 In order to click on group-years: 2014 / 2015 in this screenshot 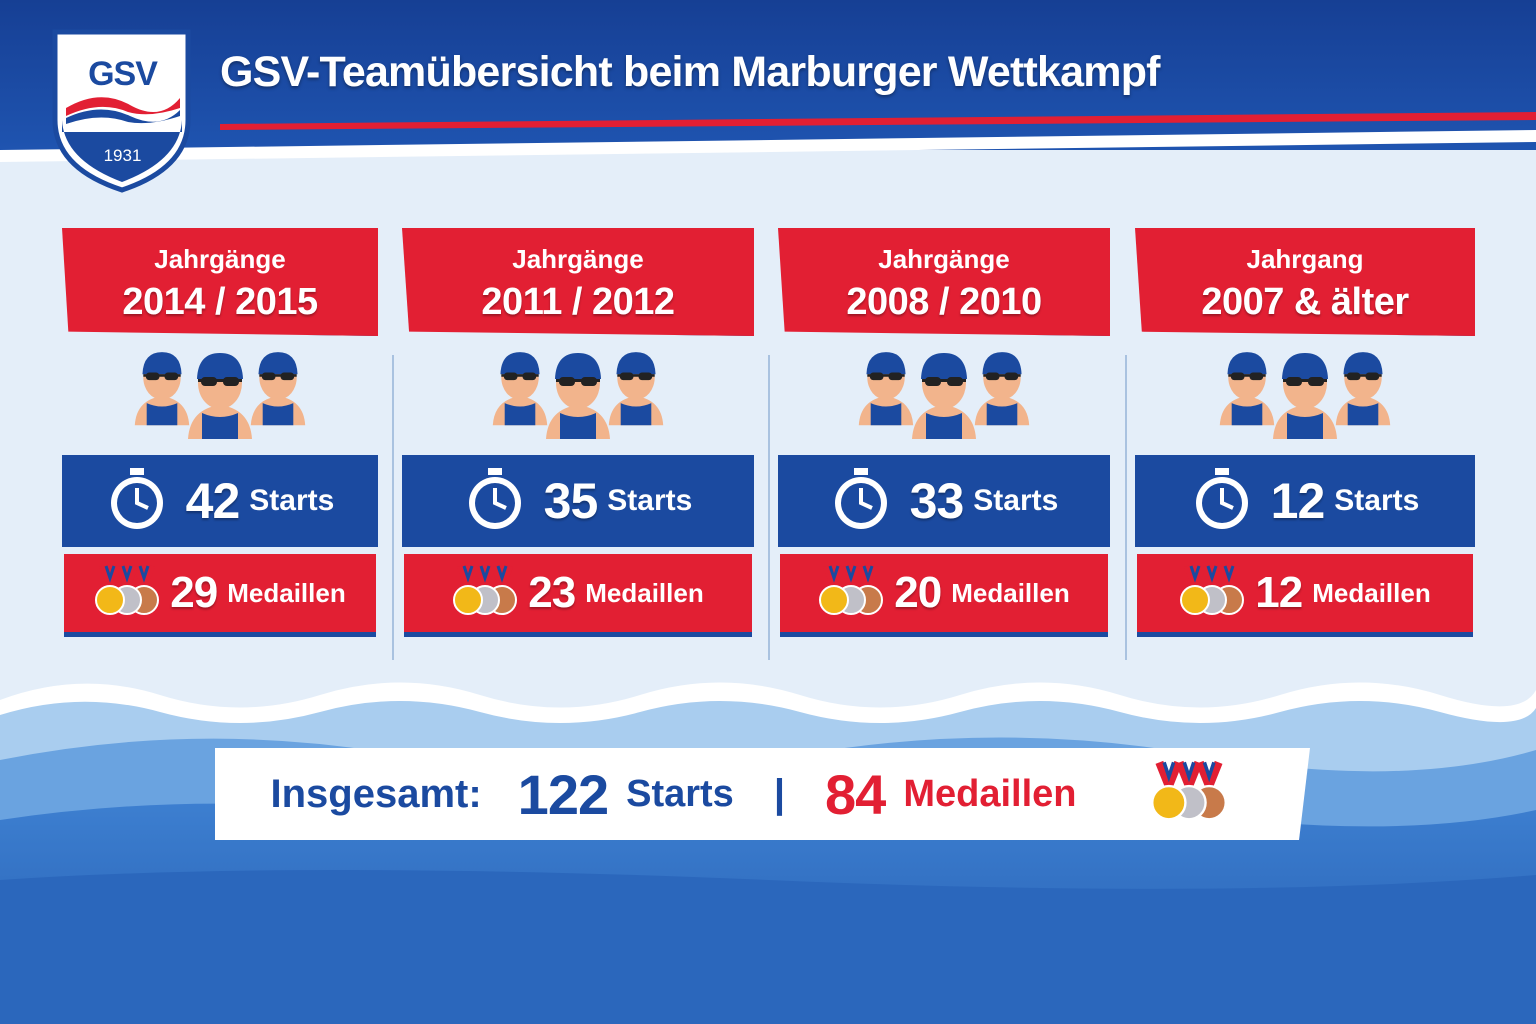, I will do `click(220, 302)`.